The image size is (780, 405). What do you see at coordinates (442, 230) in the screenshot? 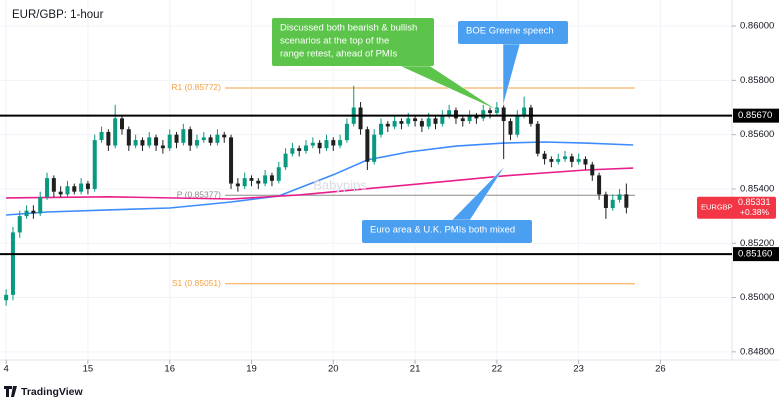
I see `callout-text: Euro area & U.K. PMIs both mixed` at bounding box center [442, 230].